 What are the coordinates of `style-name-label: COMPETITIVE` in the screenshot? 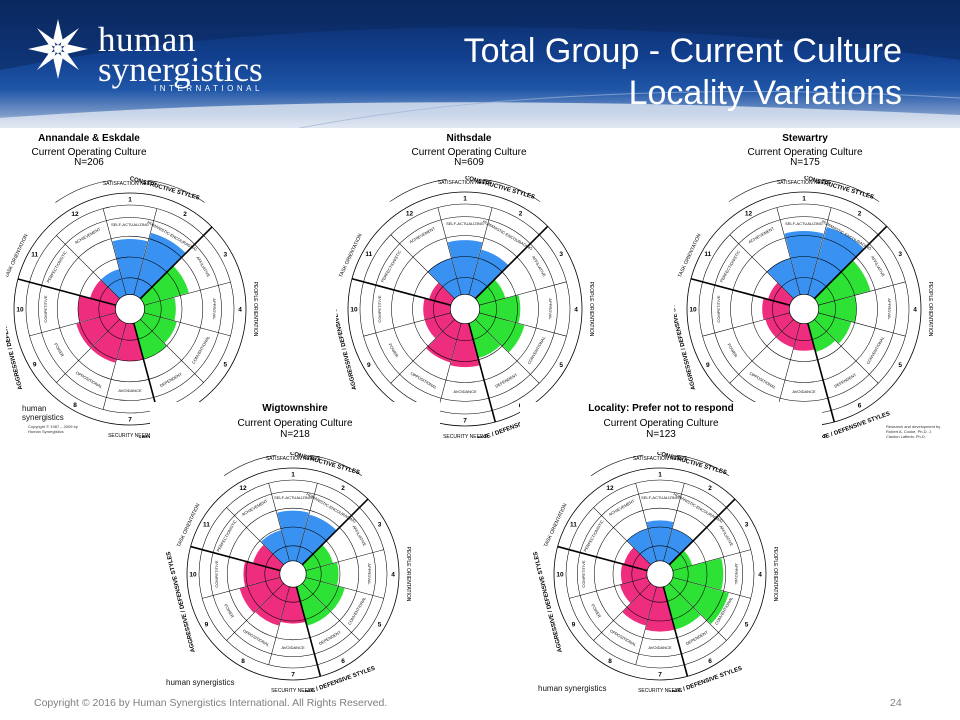 It's located at (45, 308).